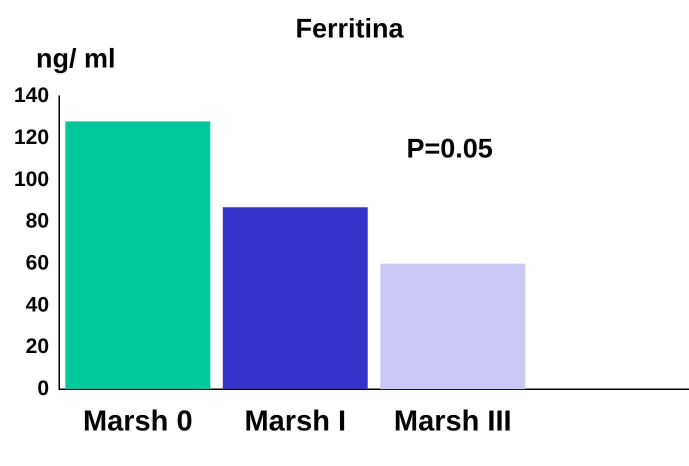 This screenshot has width=689, height=466. Describe the element at coordinates (453, 422) in the screenshot. I see `x-tick-label: Marsh III` at that location.